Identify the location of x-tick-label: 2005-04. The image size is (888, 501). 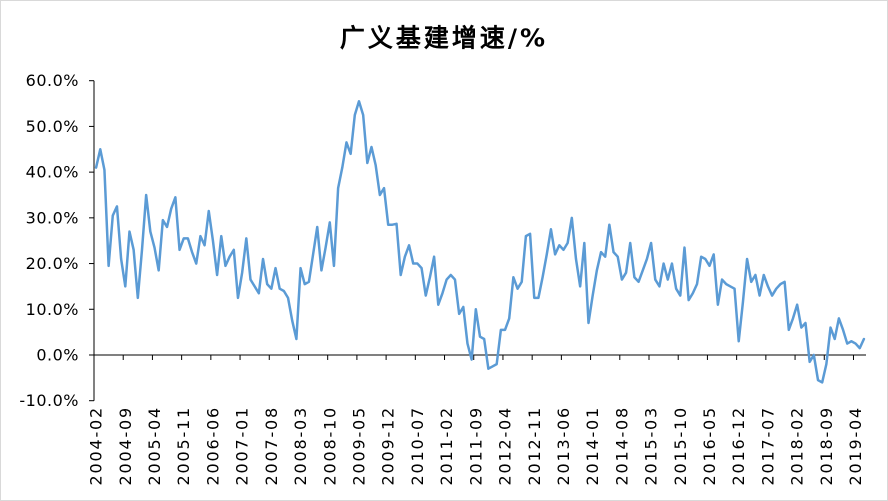
(154, 445).